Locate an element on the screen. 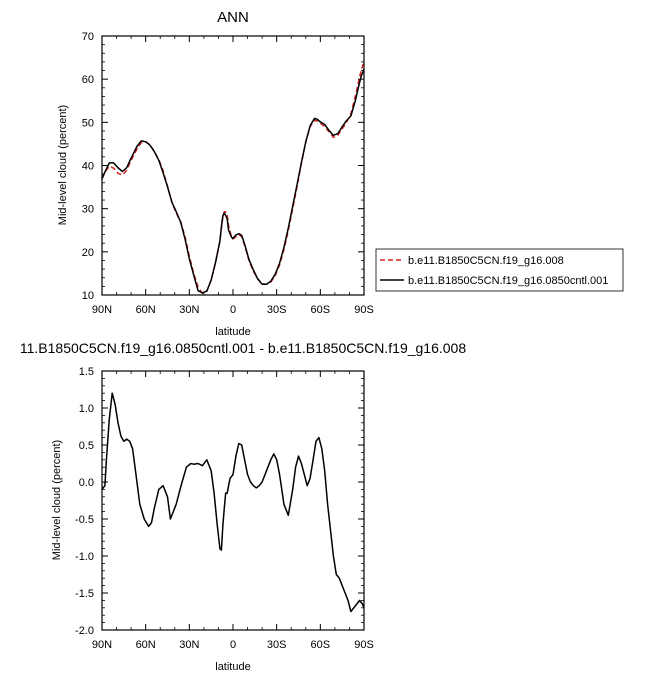 The width and height of the screenshot is (672, 680). bottom-y-axis-label: Mid-level cloud (percent) is located at coordinates (57, 500).